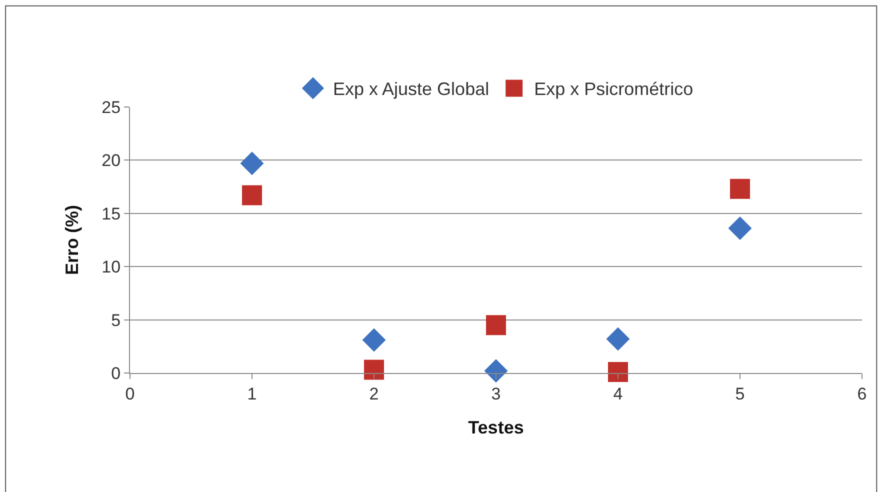 This screenshot has height=492, width=885. I want to click on x-tick-label: 0, so click(130, 394).